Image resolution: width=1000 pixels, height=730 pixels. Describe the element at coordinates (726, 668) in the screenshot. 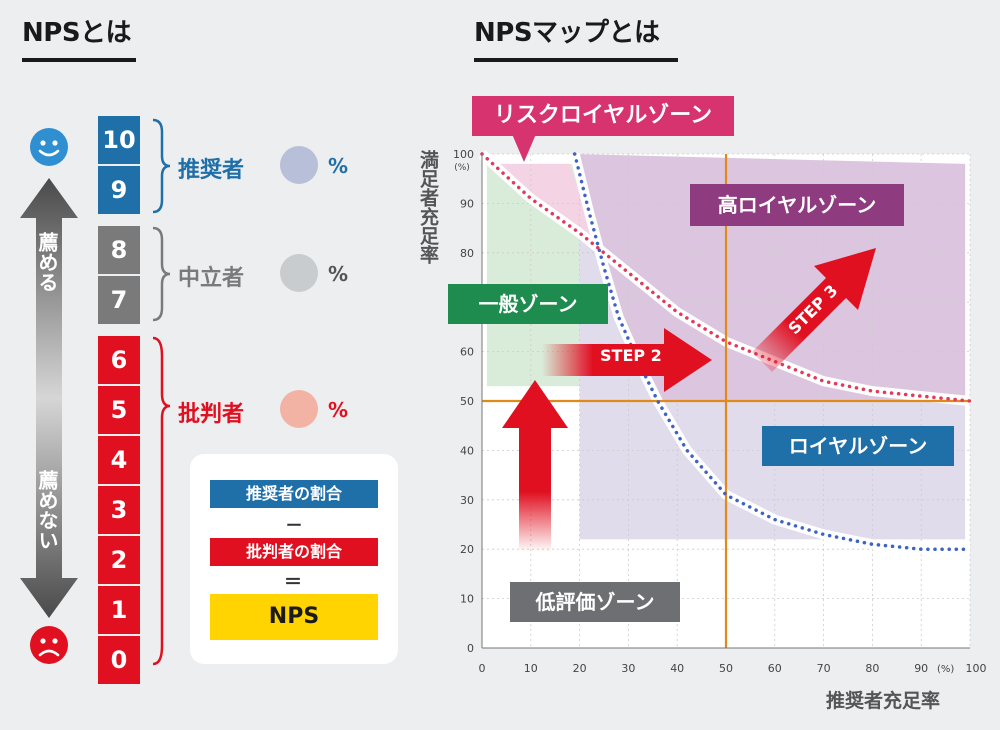

I see `x-tick-label: 50` at that location.